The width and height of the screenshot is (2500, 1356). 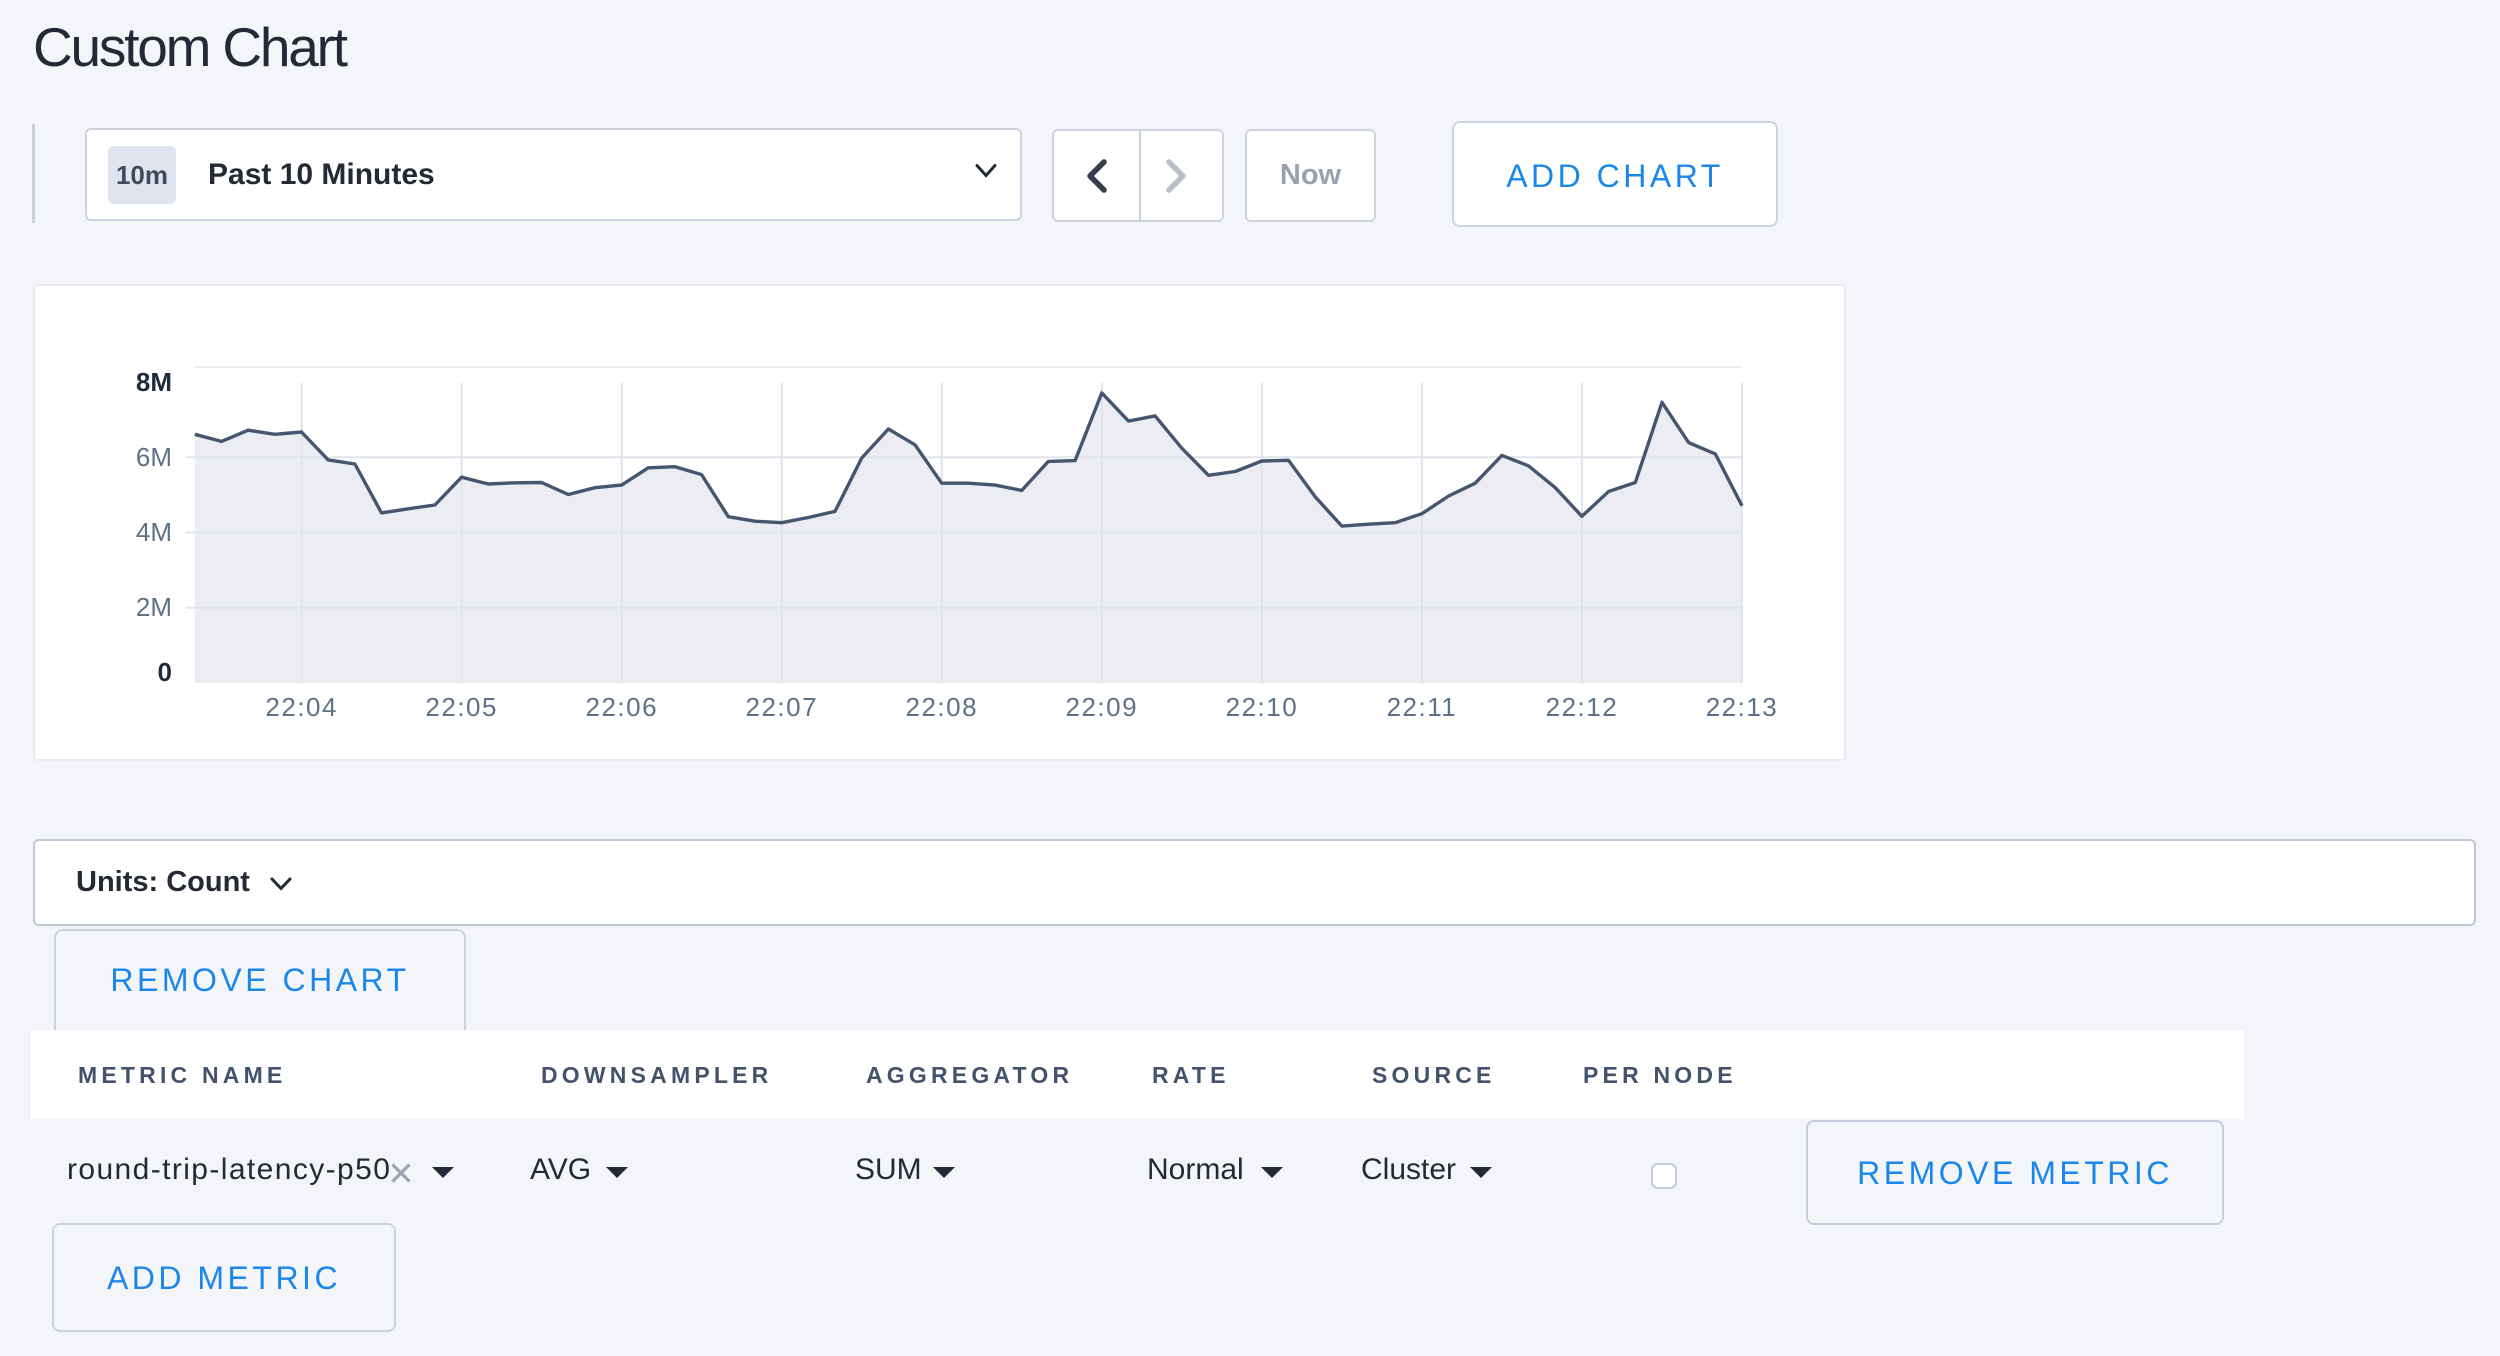 What do you see at coordinates (1102, 707) in the screenshot?
I see `svg-text: 22:09` at bounding box center [1102, 707].